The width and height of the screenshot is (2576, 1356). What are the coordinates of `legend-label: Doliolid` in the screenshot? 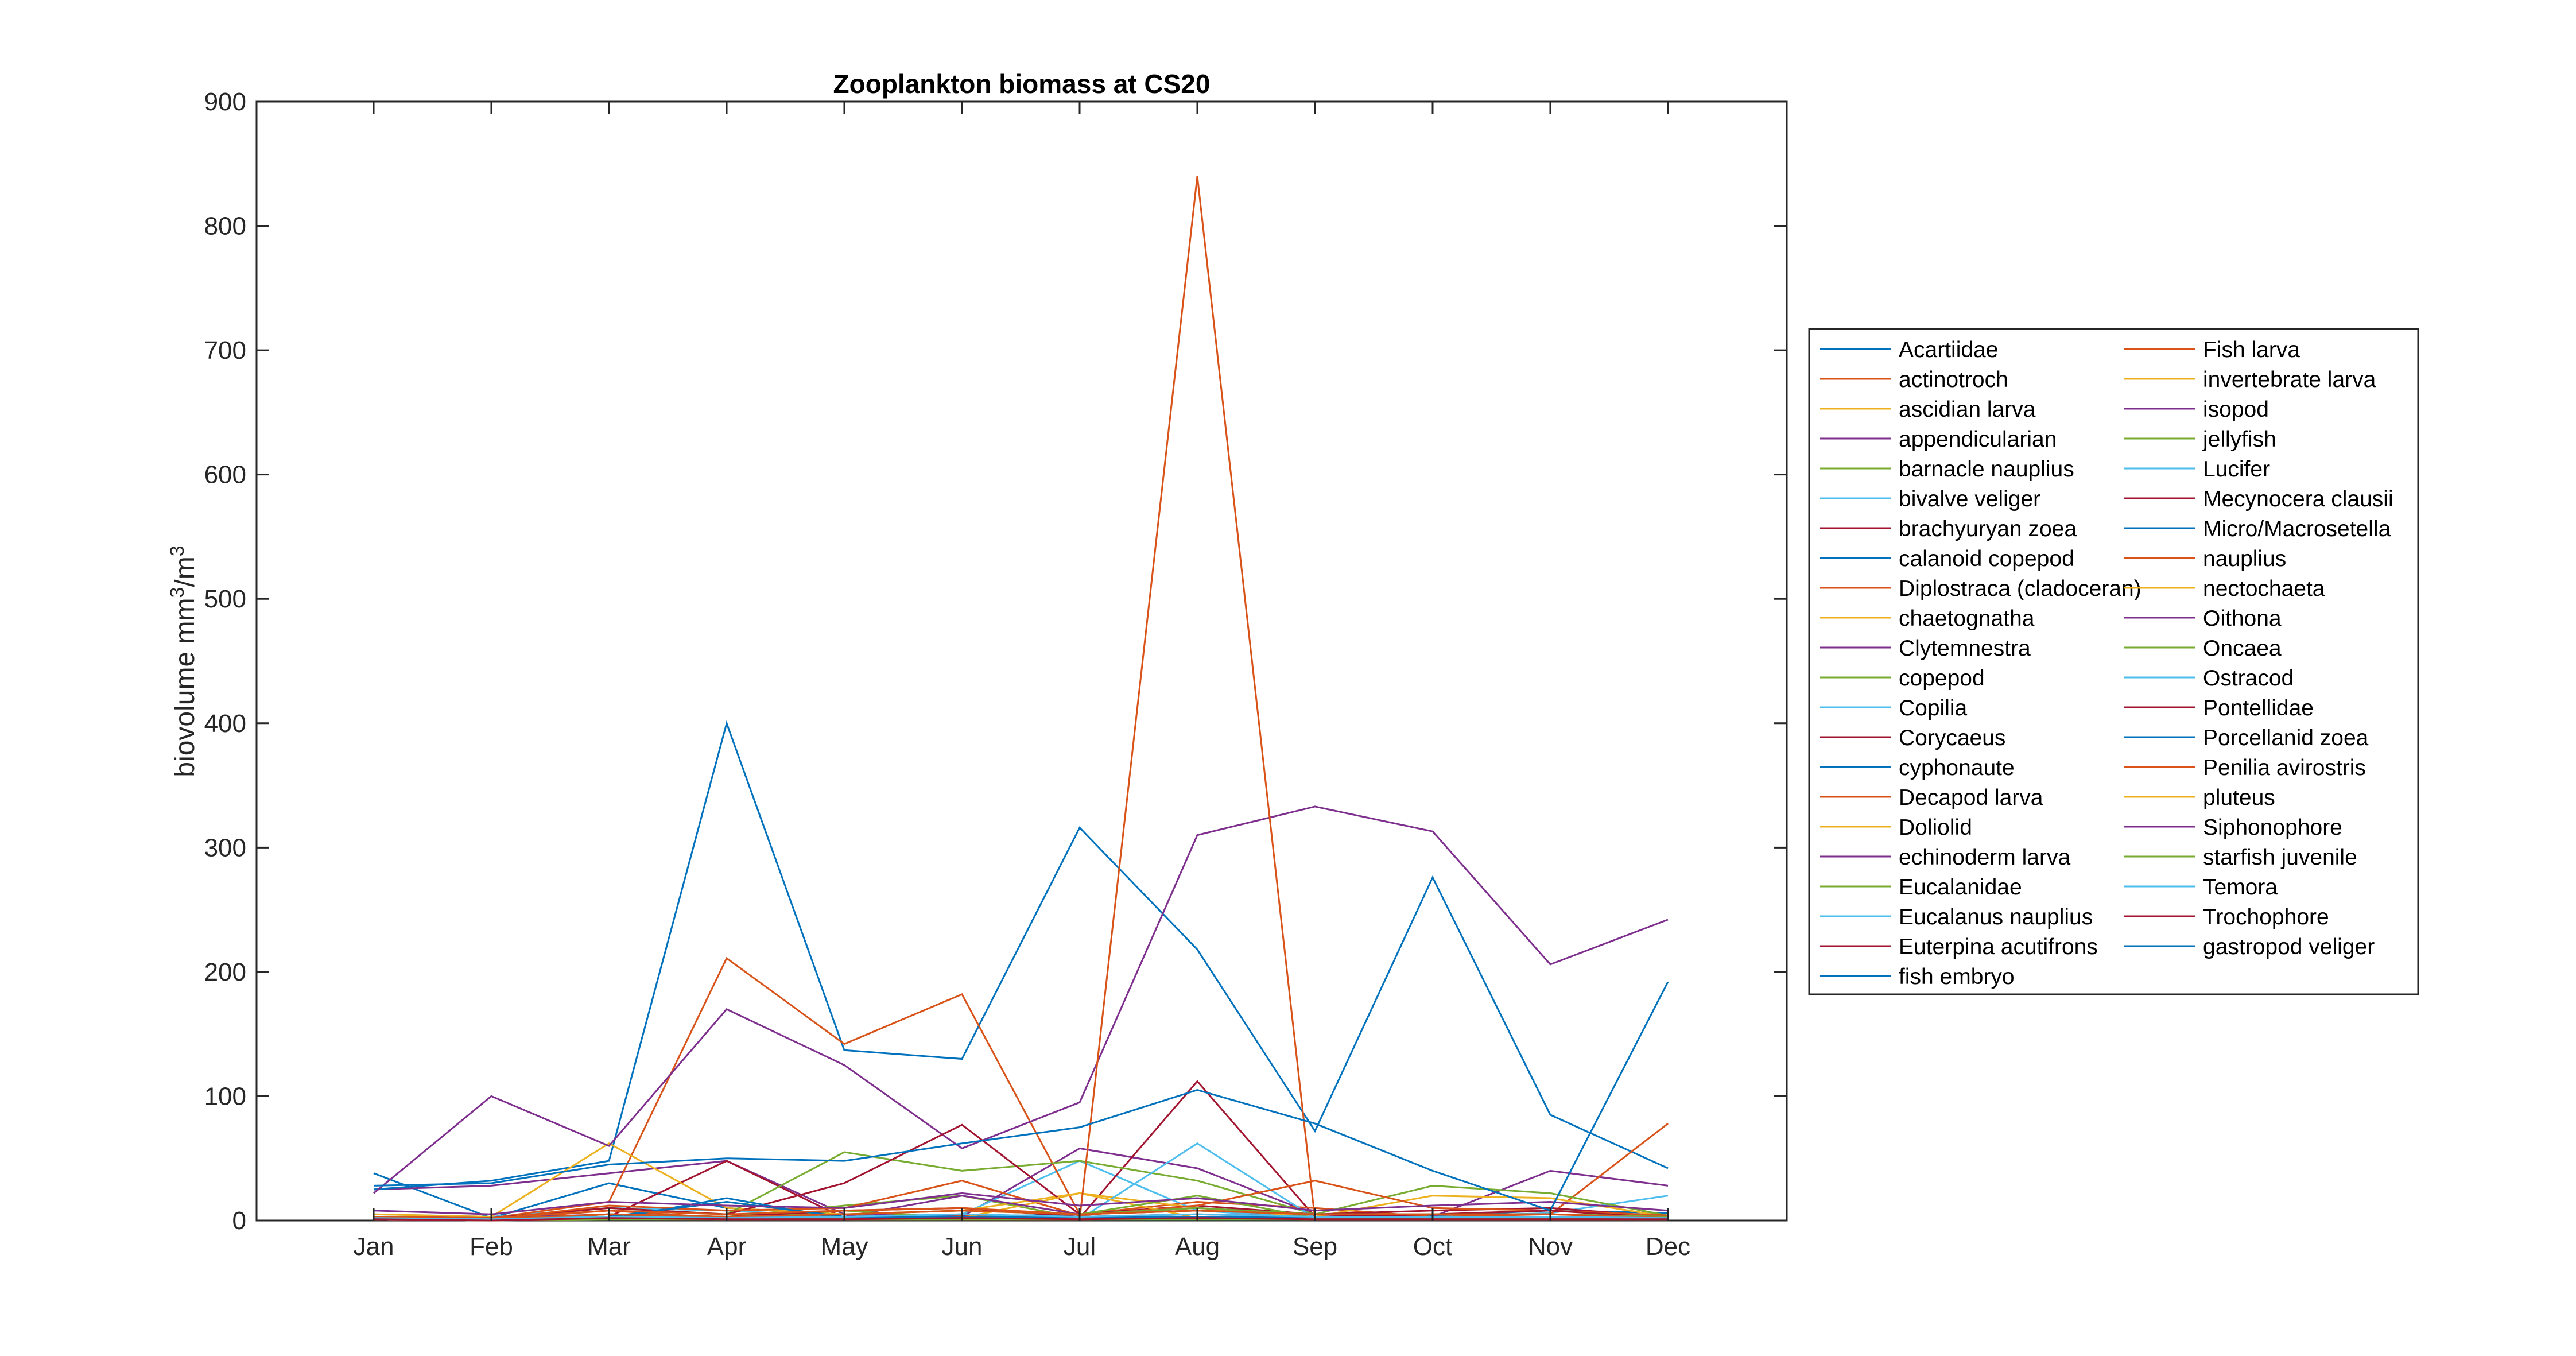 It's located at (1935, 827).